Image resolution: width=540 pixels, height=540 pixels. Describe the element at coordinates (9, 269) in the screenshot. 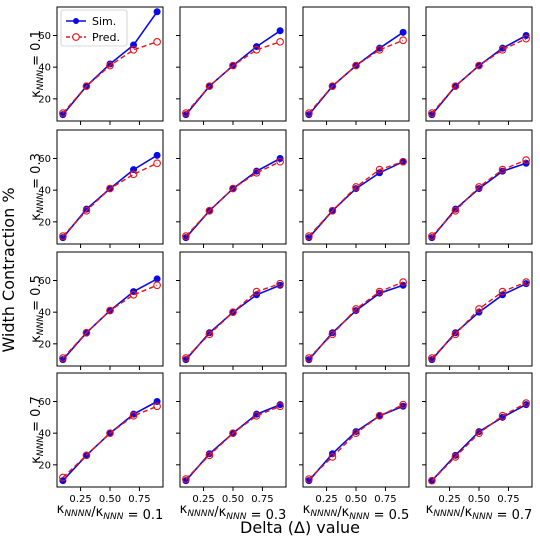

I see `y-axis-label: Width Contraction %` at that location.